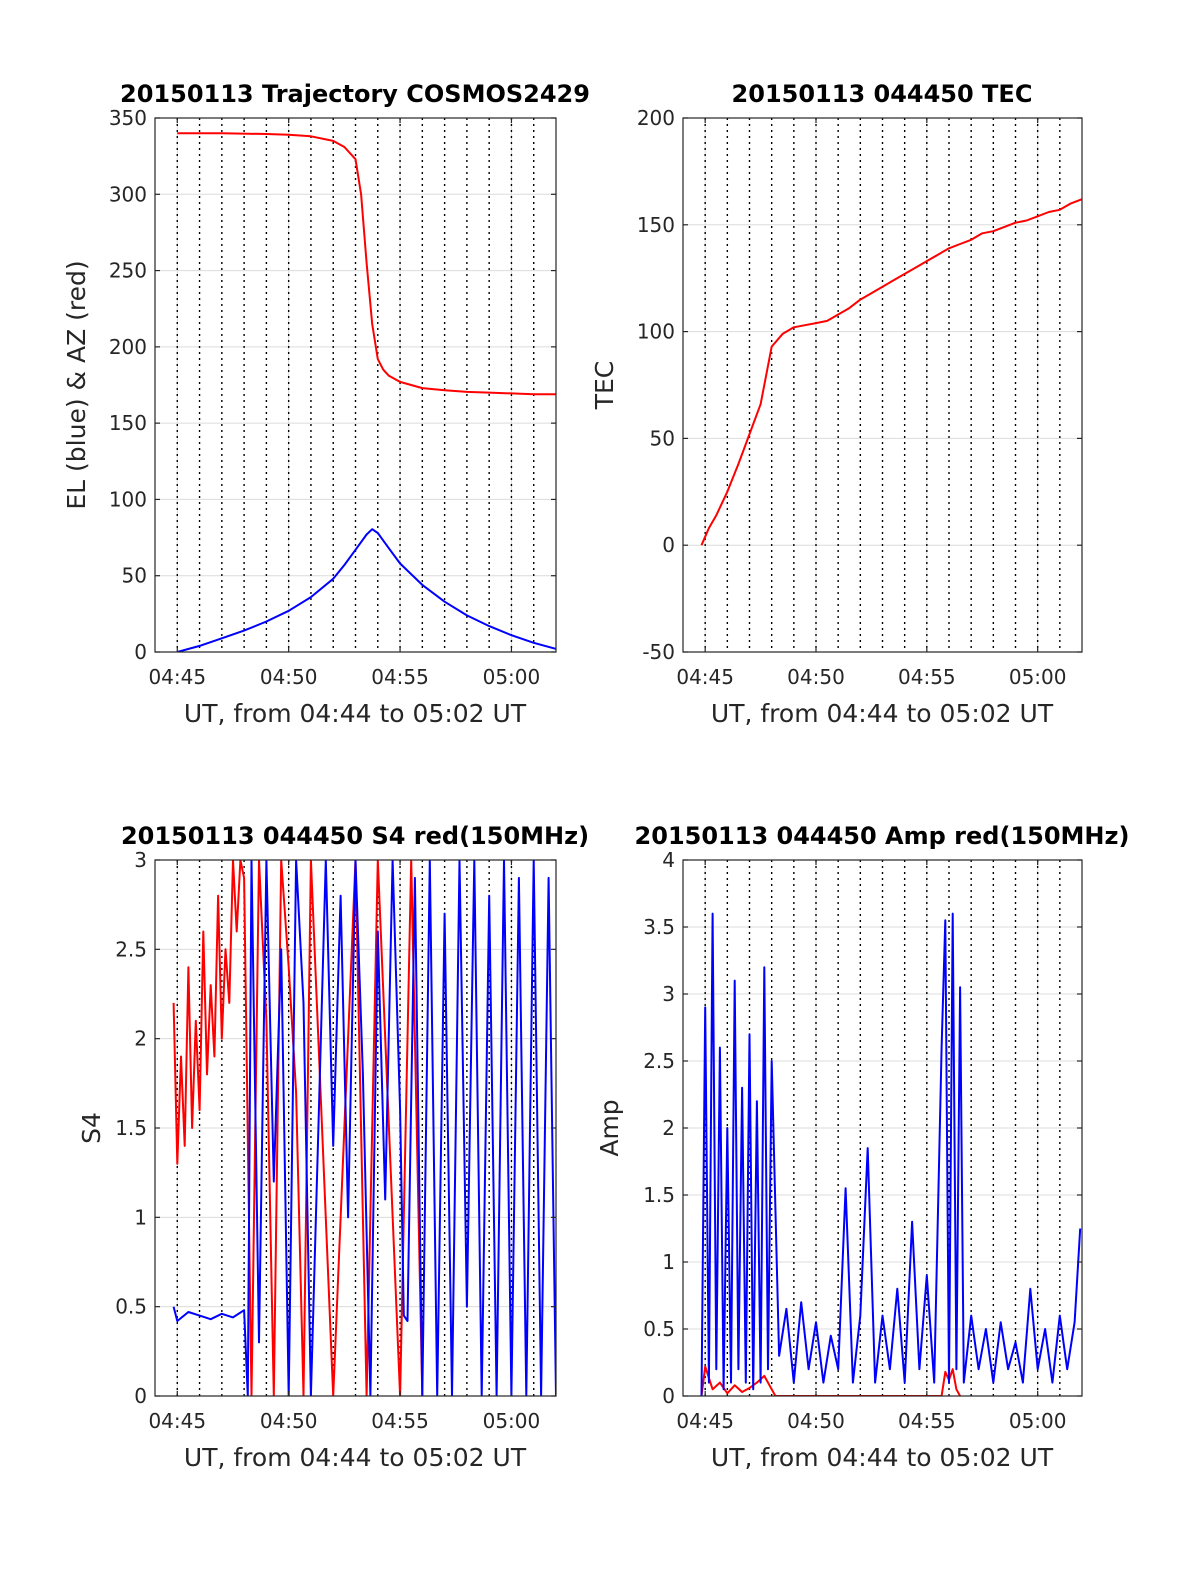 This screenshot has height=1575, width=1200. Describe the element at coordinates (668, 1396) in the screenshot. I see `amp-ytick-label-0: 0` at that location.